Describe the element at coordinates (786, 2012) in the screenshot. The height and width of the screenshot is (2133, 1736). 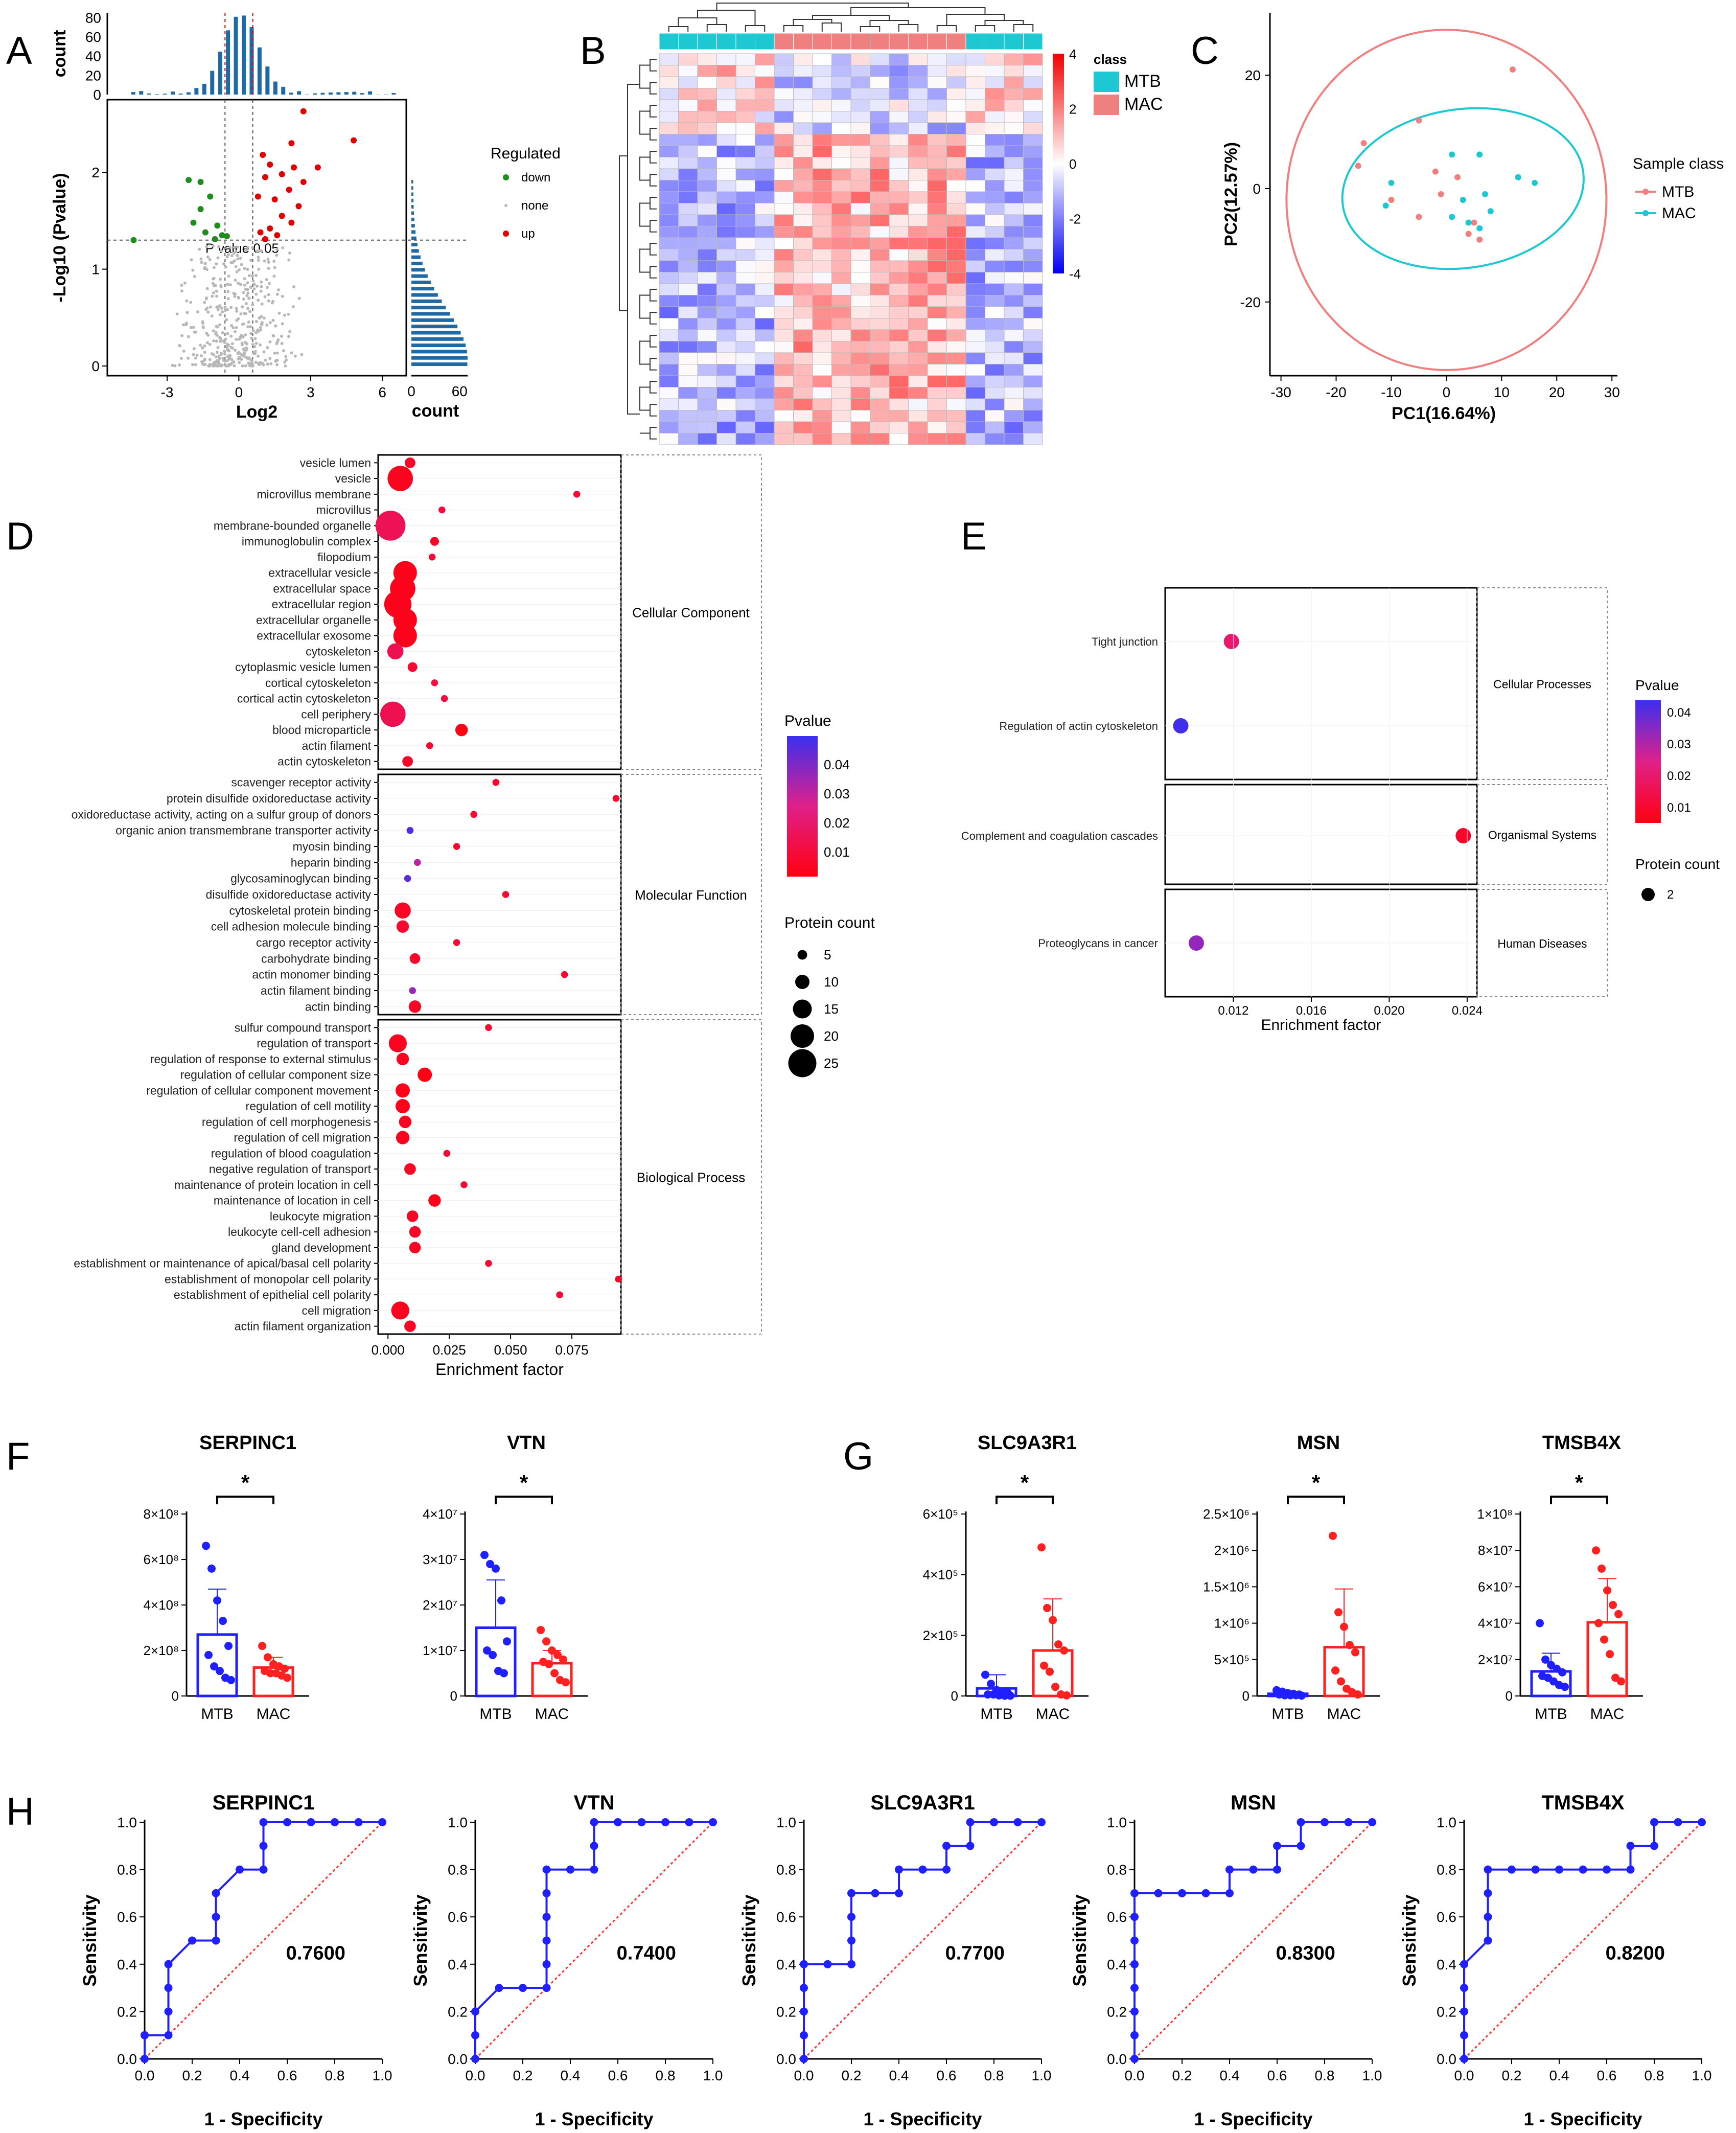
I see `tick-label: 0.2` at that location.